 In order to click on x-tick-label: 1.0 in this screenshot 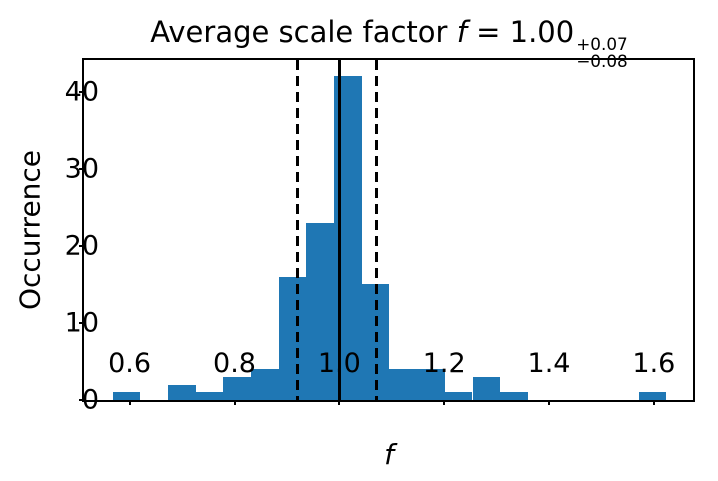, I will do `click(339, 363)`.